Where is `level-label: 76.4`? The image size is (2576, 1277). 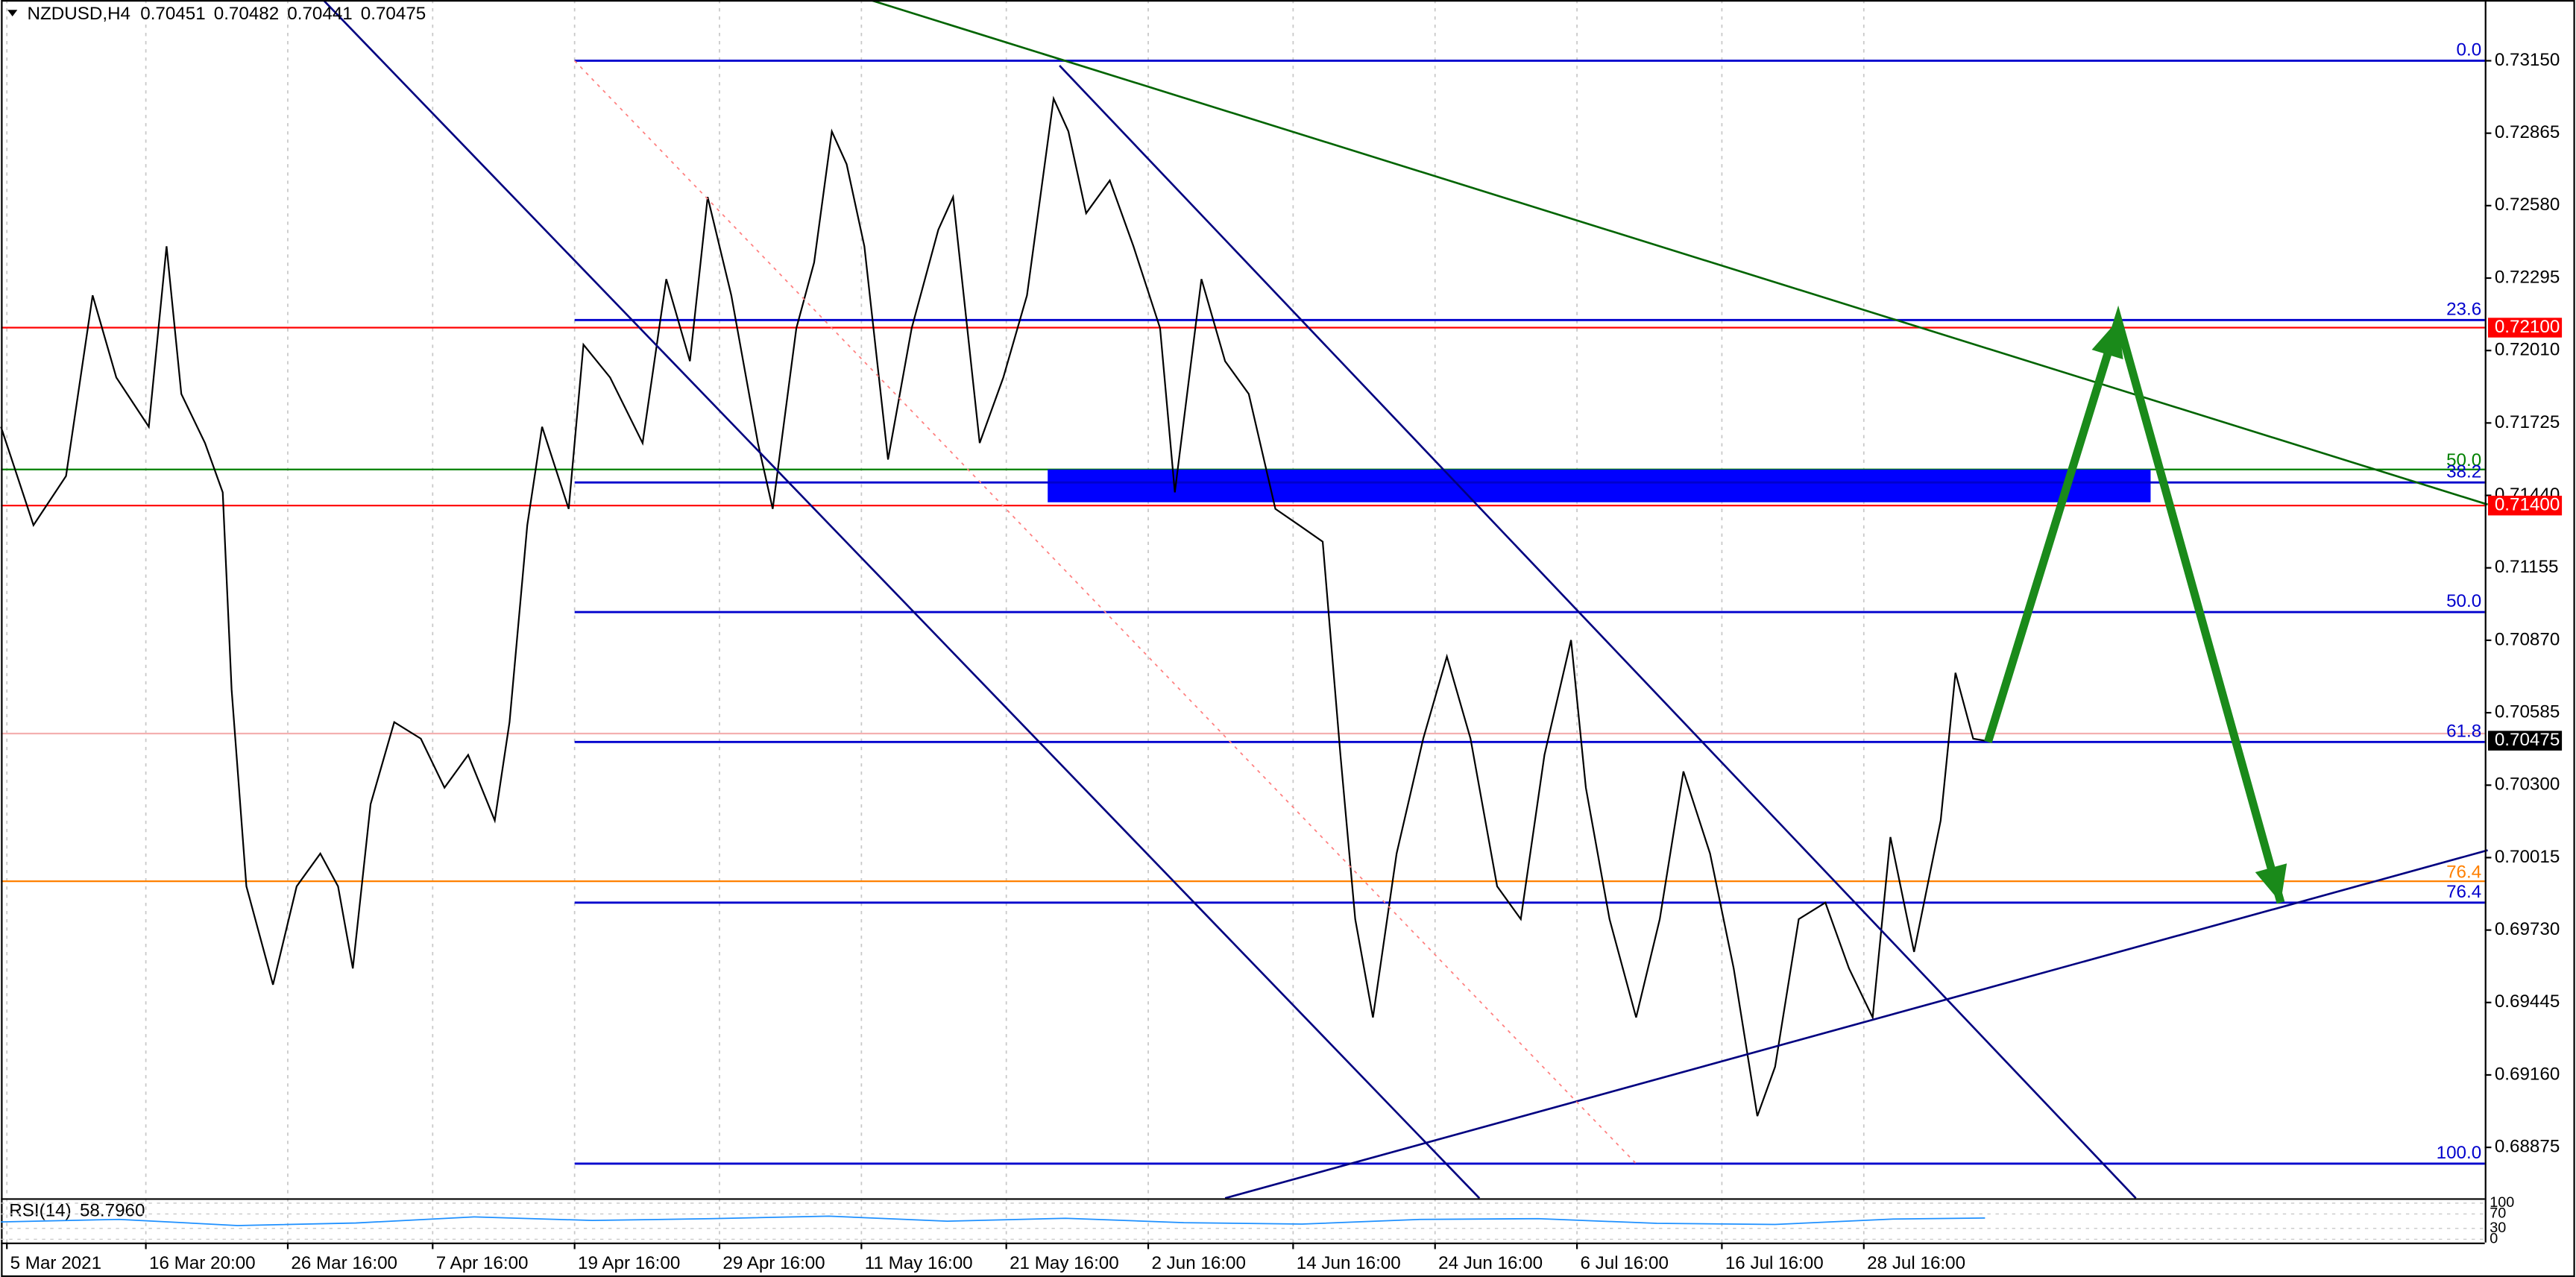 level-label: 76.4 is located at coordinates (2463, 873).